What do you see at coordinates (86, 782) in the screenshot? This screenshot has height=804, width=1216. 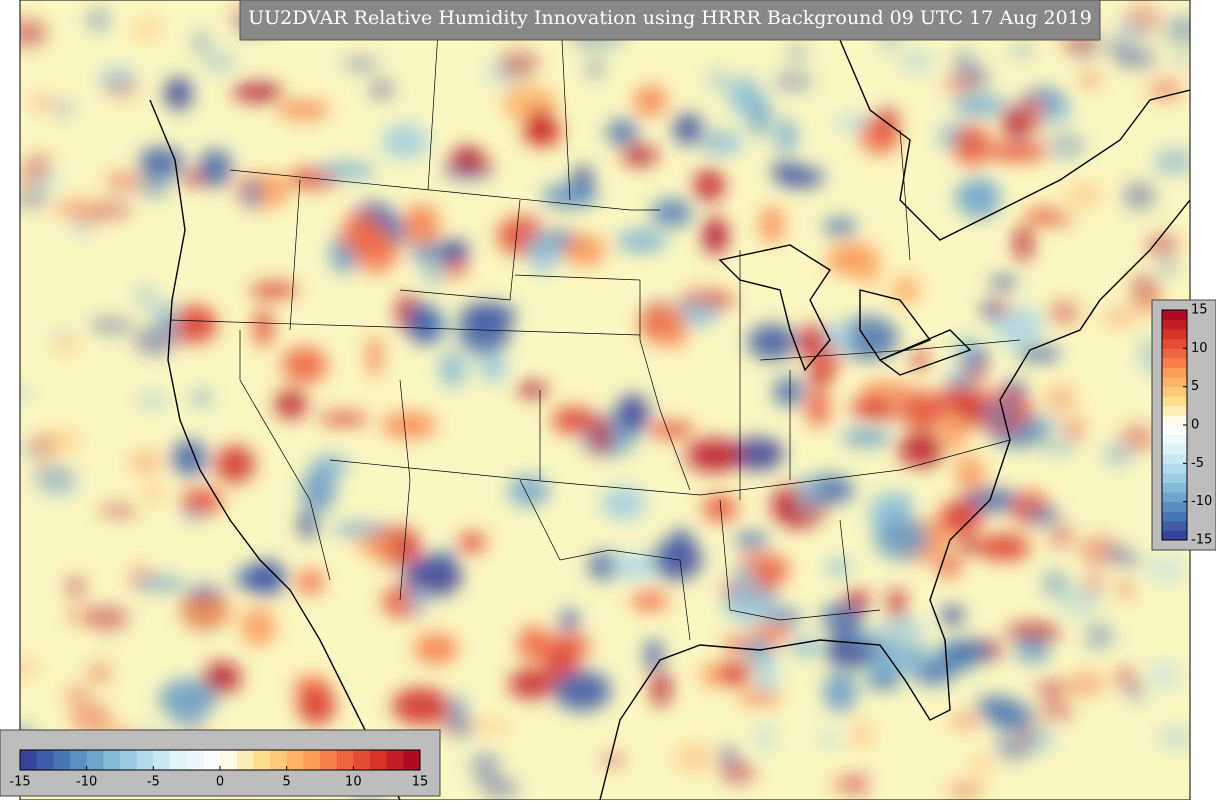 I see `colorbar-tick-label: -10` at bounding box center [86, 782].